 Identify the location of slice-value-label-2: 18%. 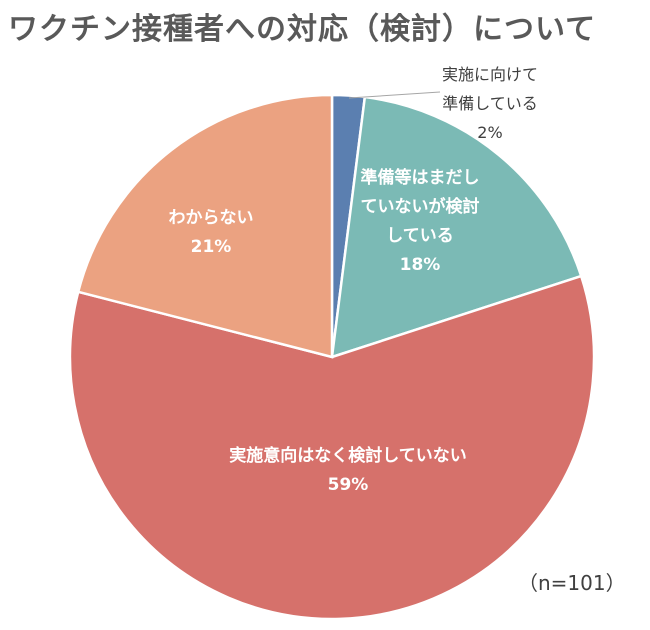
(420, 265).